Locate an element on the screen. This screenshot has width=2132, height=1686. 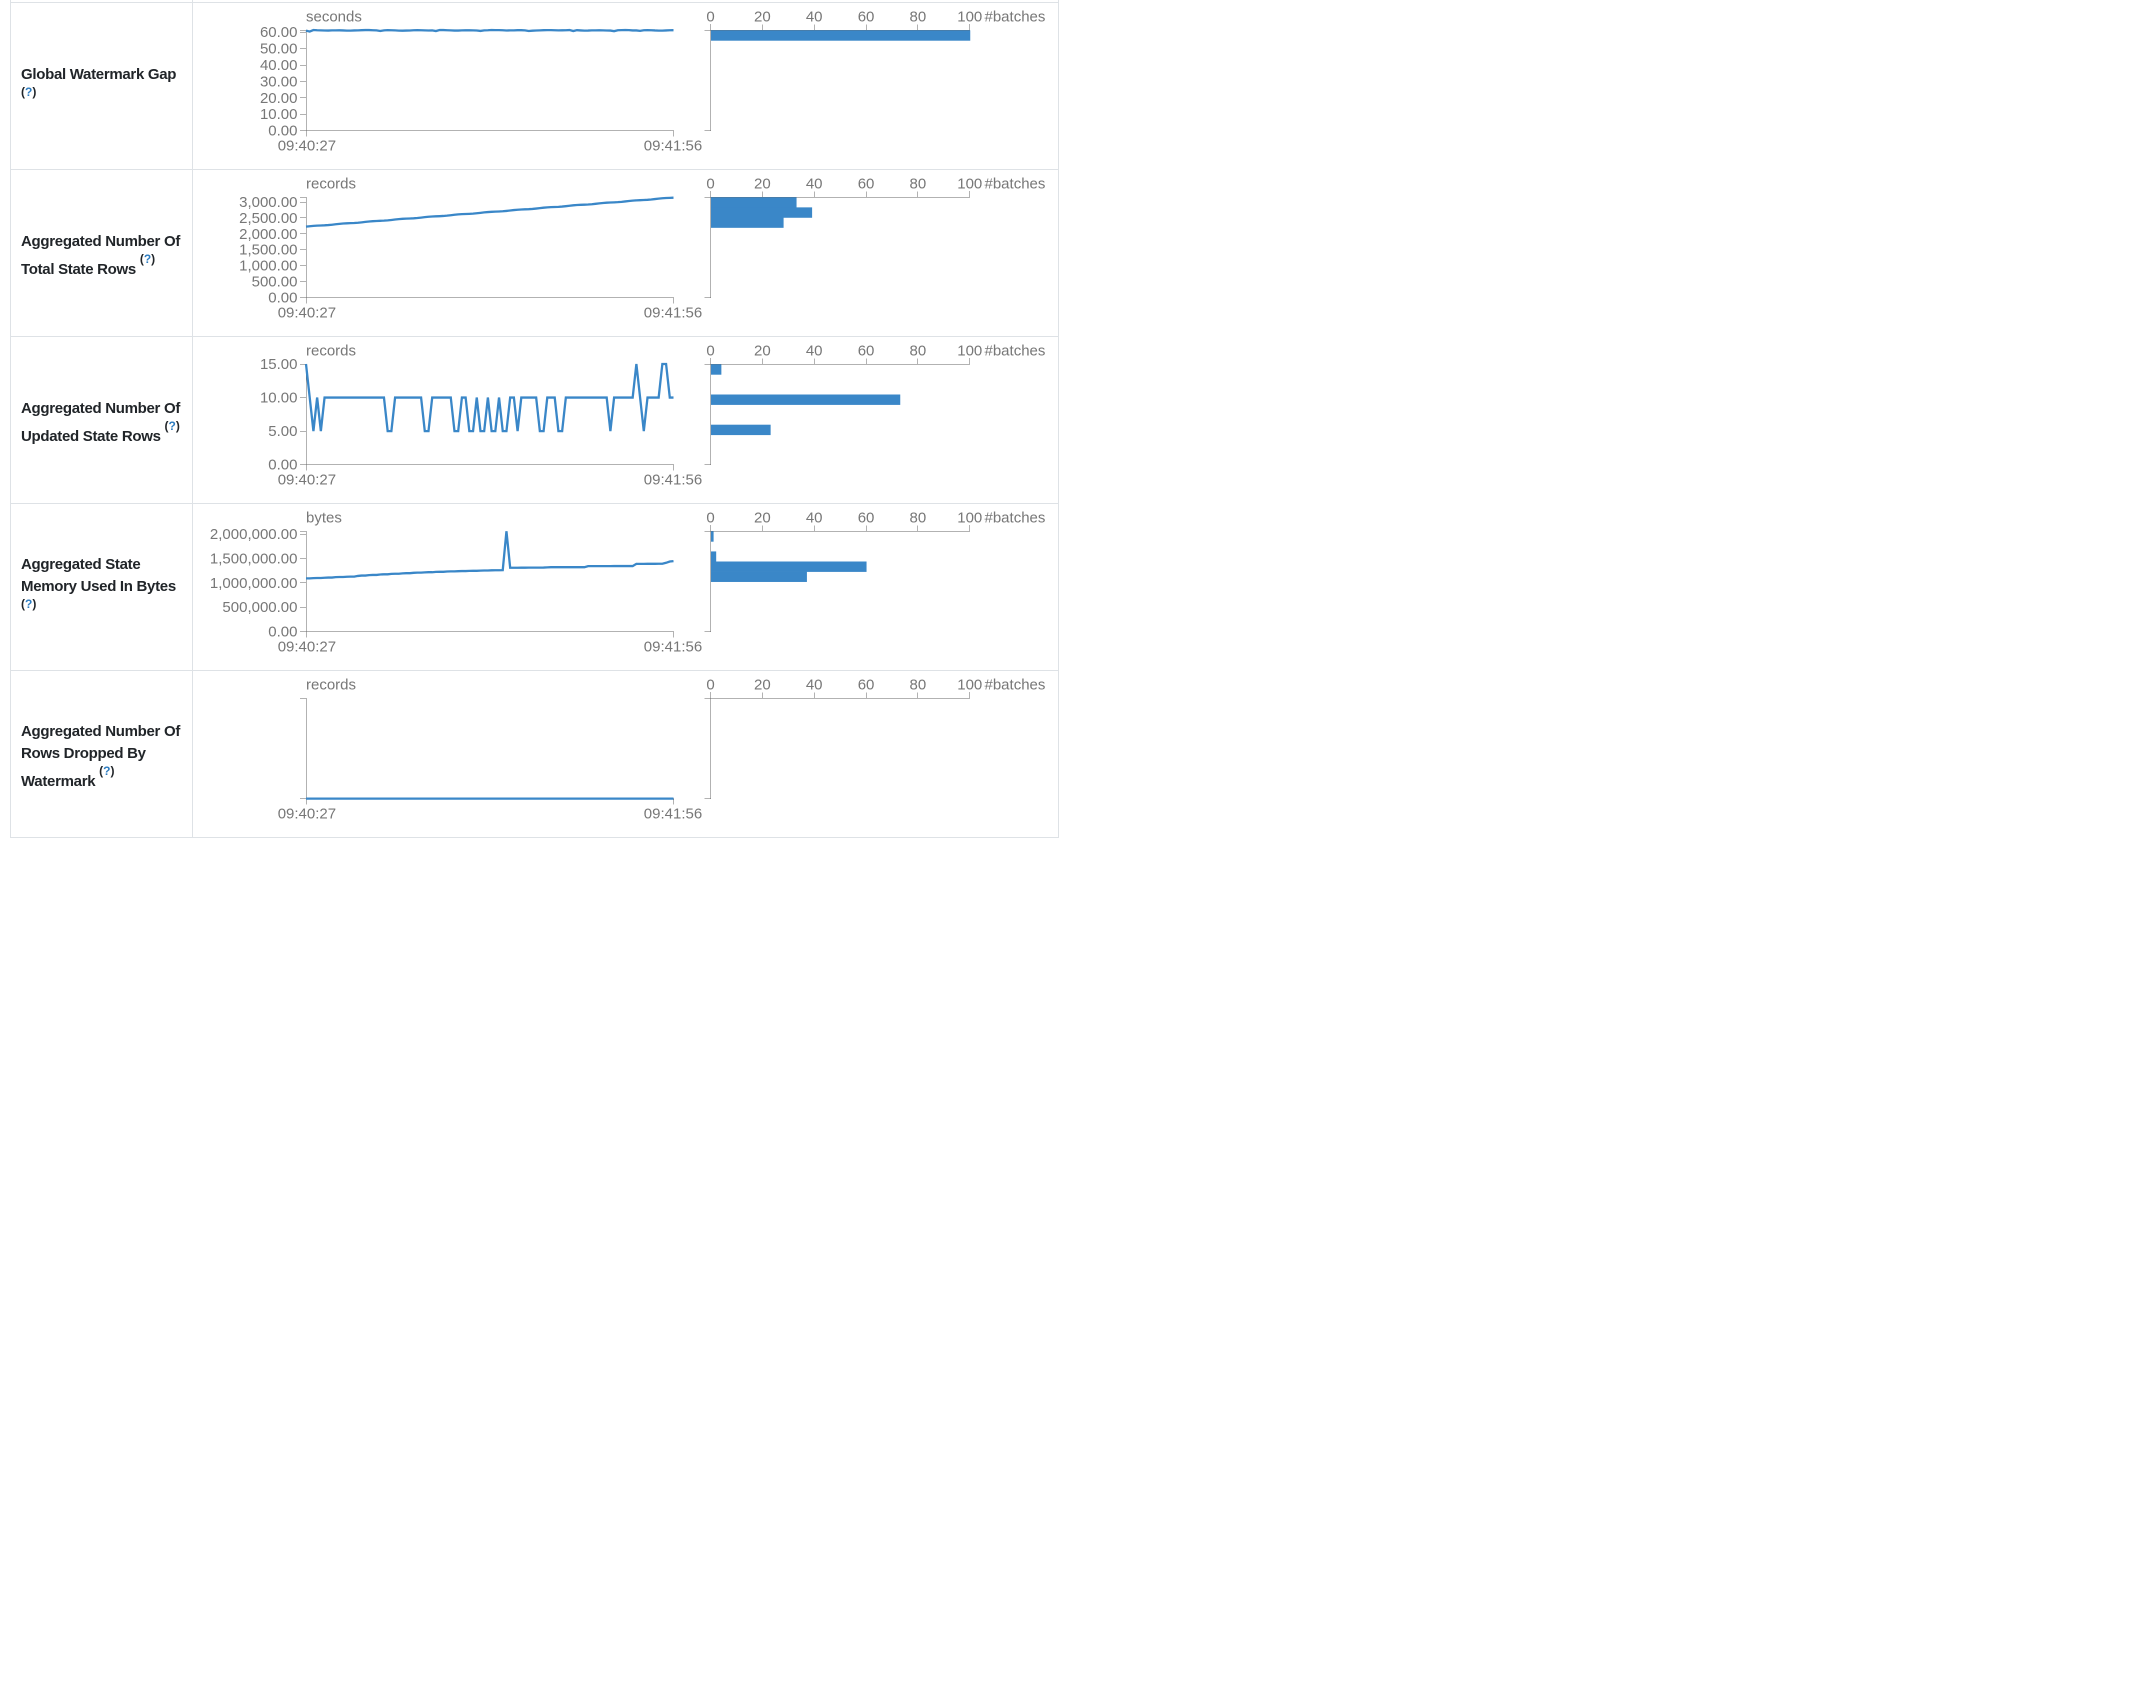
svg-text: 2,000.00 is located at coordinates (268, 233).